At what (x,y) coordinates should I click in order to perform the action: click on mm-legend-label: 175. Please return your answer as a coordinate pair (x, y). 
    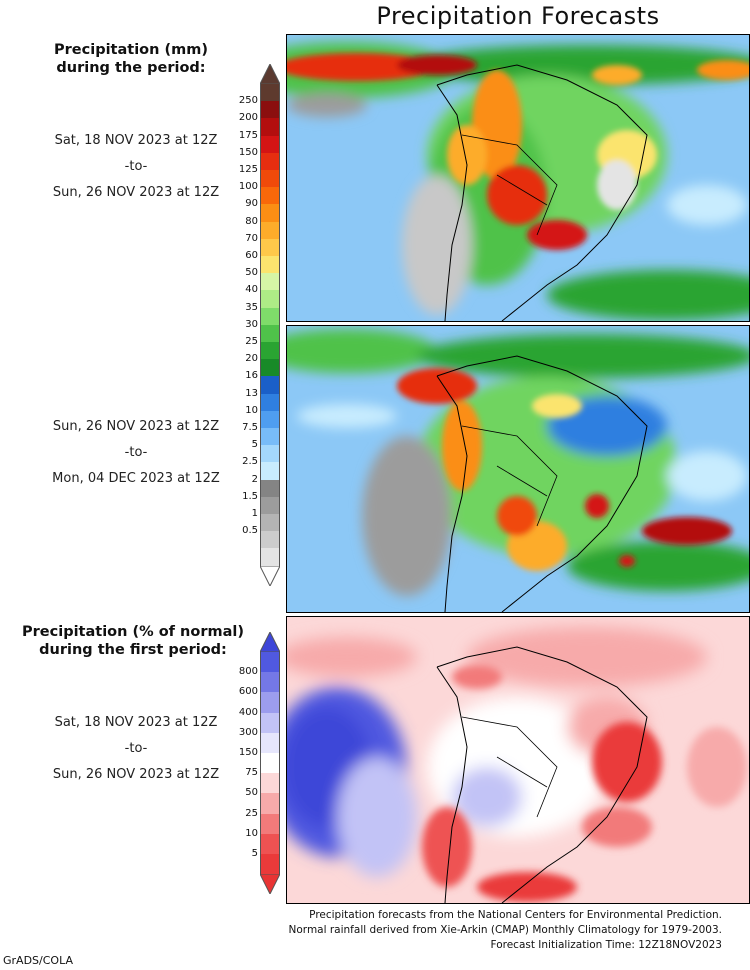
    Looking at the image, I should click on (248, 135).